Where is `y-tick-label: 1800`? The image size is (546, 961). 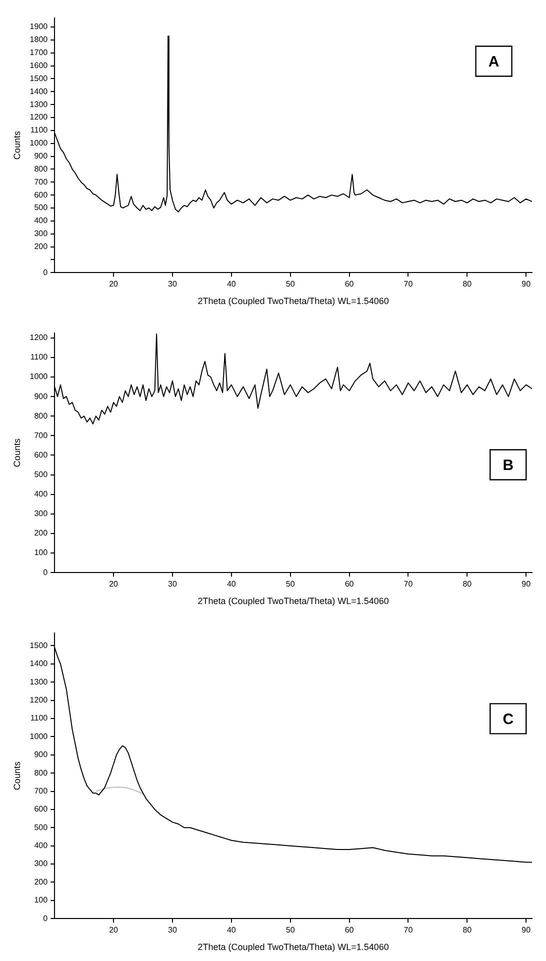
y-tick-label: 1800 is located at coordinates (39, 39).